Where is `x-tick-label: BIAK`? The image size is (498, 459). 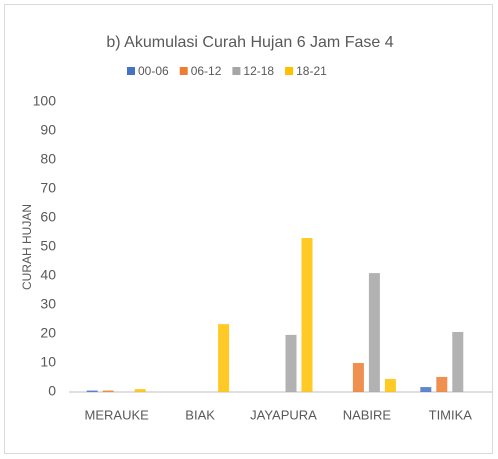
x-tick-label: BIAK is located at coordinates (200, 414).